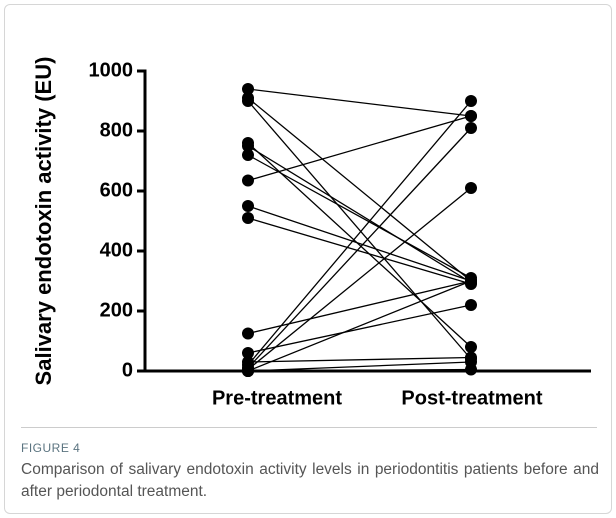 Image resolution: width=616 pixels, height=518 pixels. Describe the element at coordinates (471, 398) in the screenshot. I see `x-tick-label: Post-treatment` at that location.